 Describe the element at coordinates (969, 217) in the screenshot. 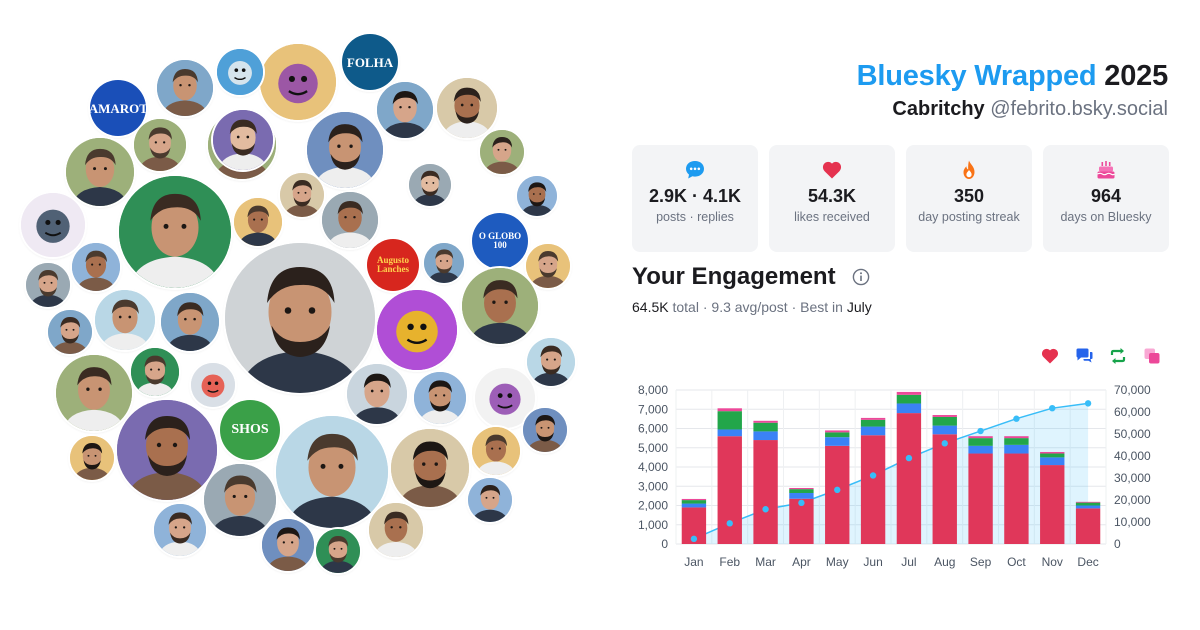

I see `stat-label: day posting streak` at that location.